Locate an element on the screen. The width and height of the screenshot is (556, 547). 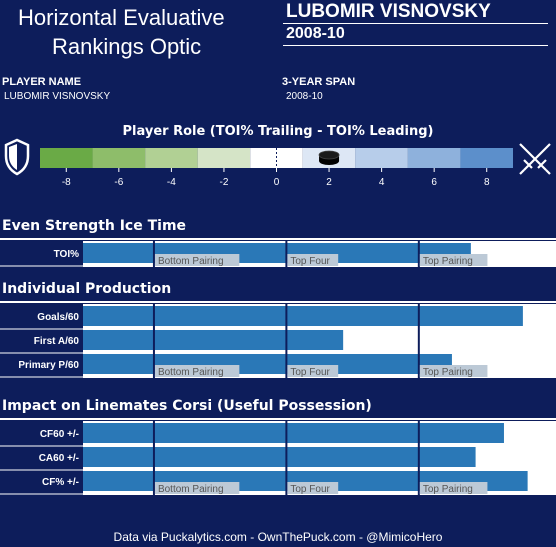
crossed-swords-icon is located at coordinates (535, 159).